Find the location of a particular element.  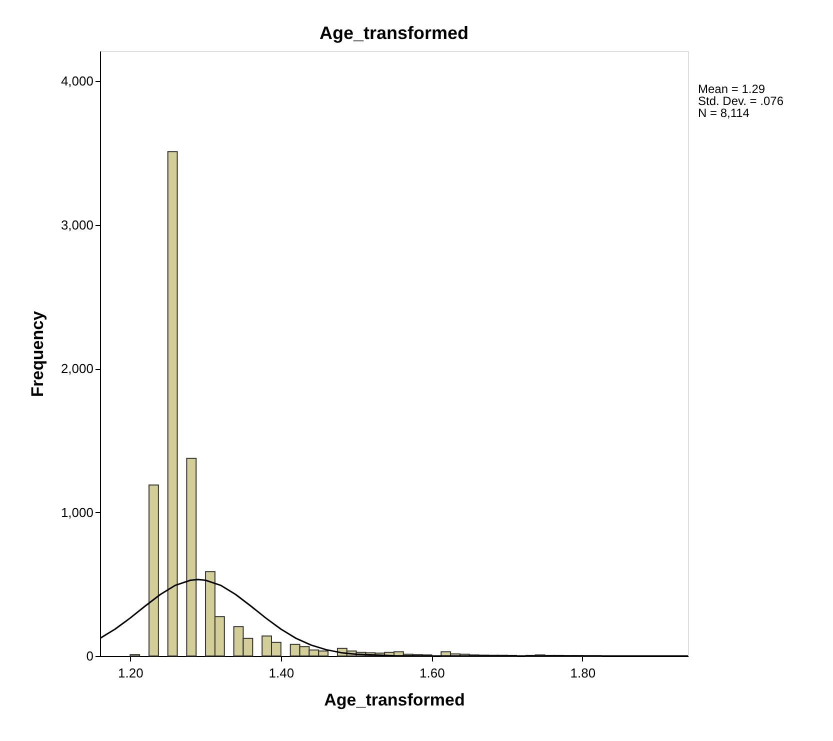

y-tick-label: 0 is located at coordinates (90, 656).